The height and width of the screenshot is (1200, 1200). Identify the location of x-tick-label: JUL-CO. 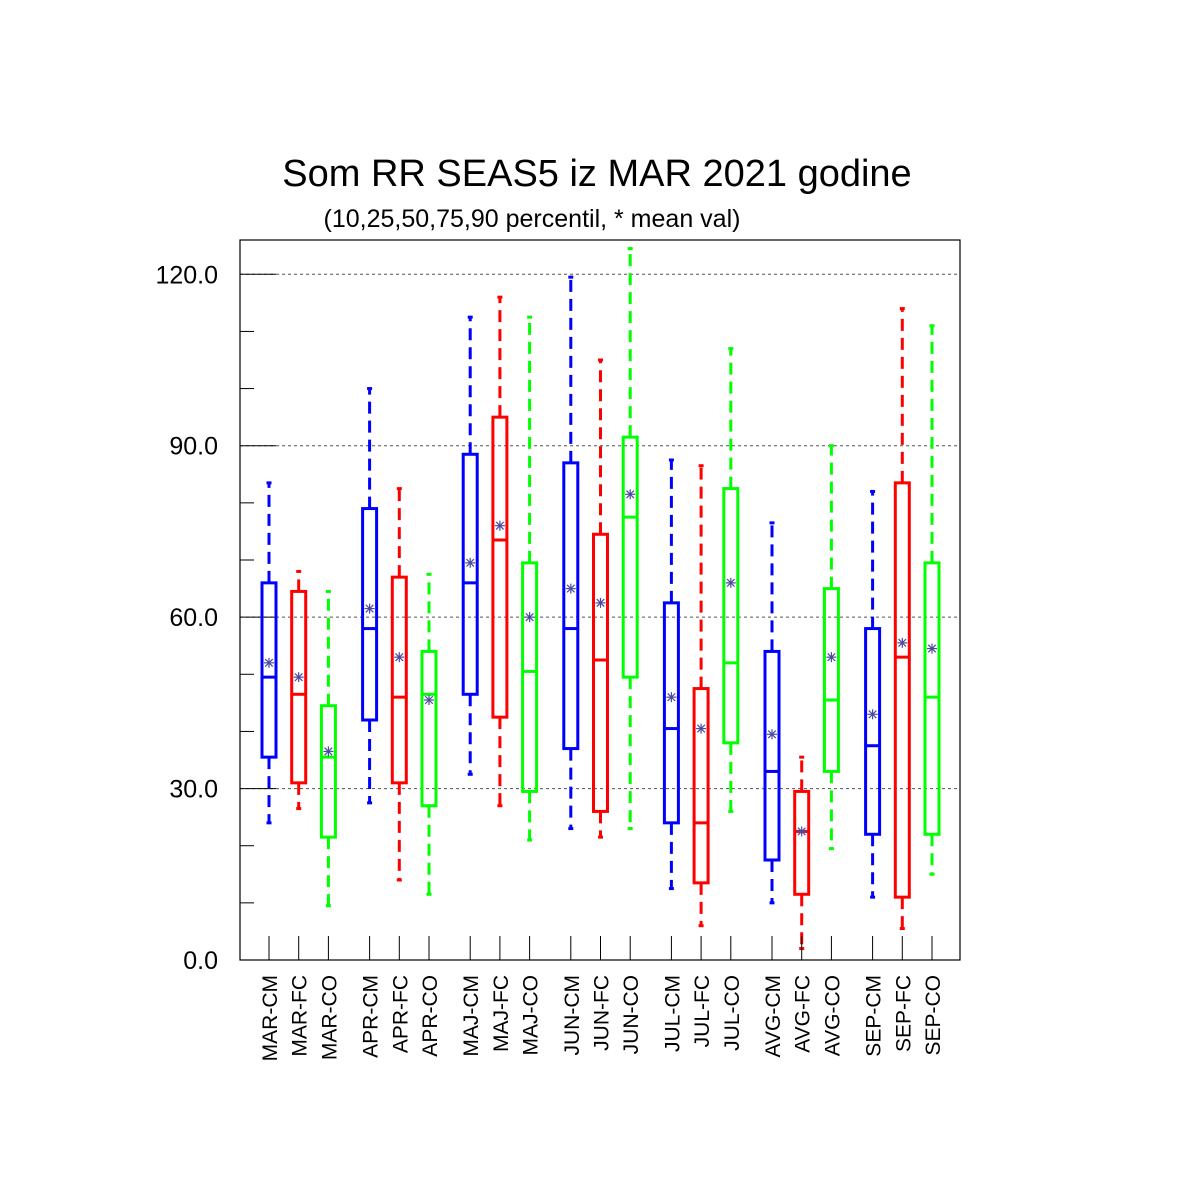
(732, 1013).